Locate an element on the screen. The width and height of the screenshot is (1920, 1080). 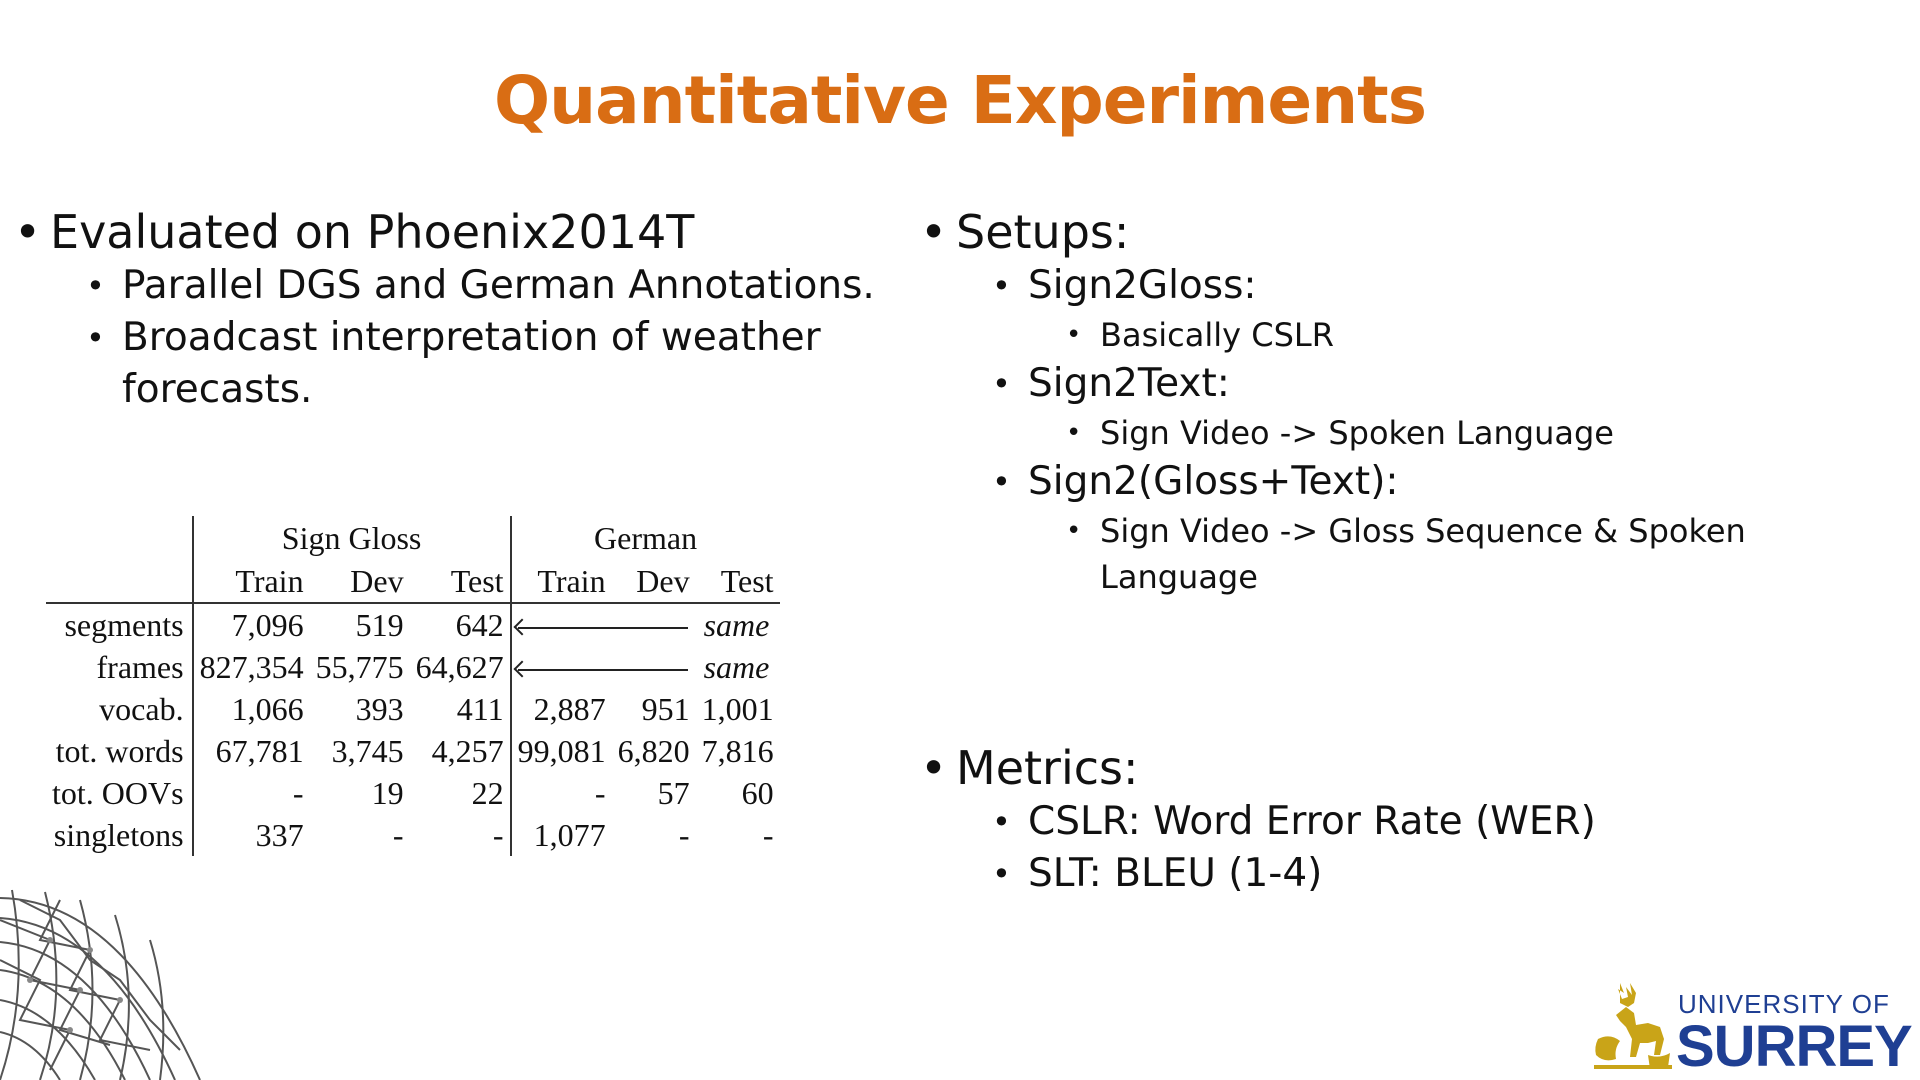
metric-slt: SLT: BLEU (1-4) is located at coordinates (1451, 874).